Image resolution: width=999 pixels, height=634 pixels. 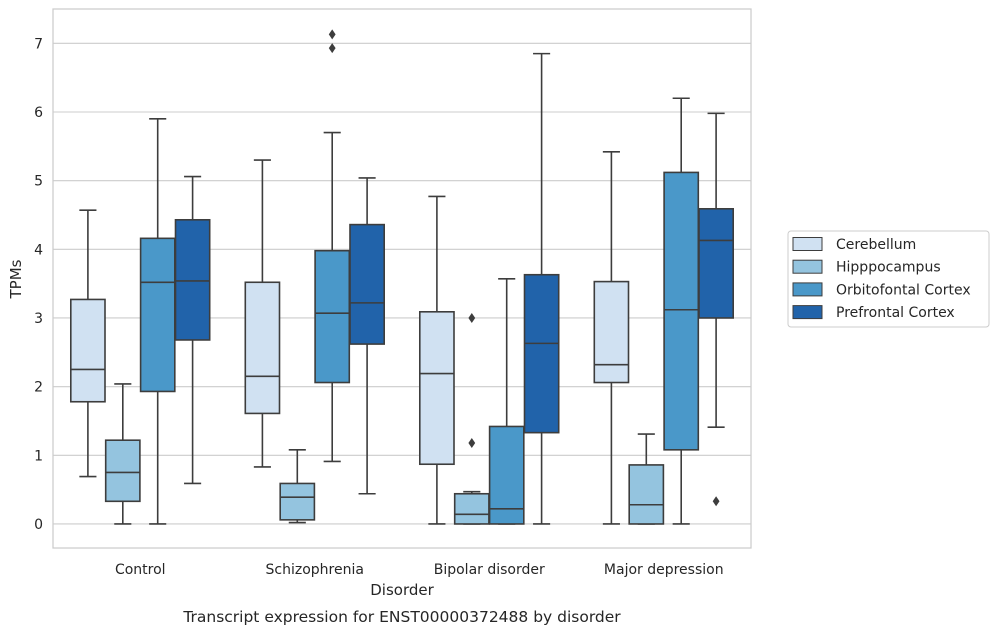 I want to click on x-tick-label: Schizophrenia, so click(x=315, y=570).